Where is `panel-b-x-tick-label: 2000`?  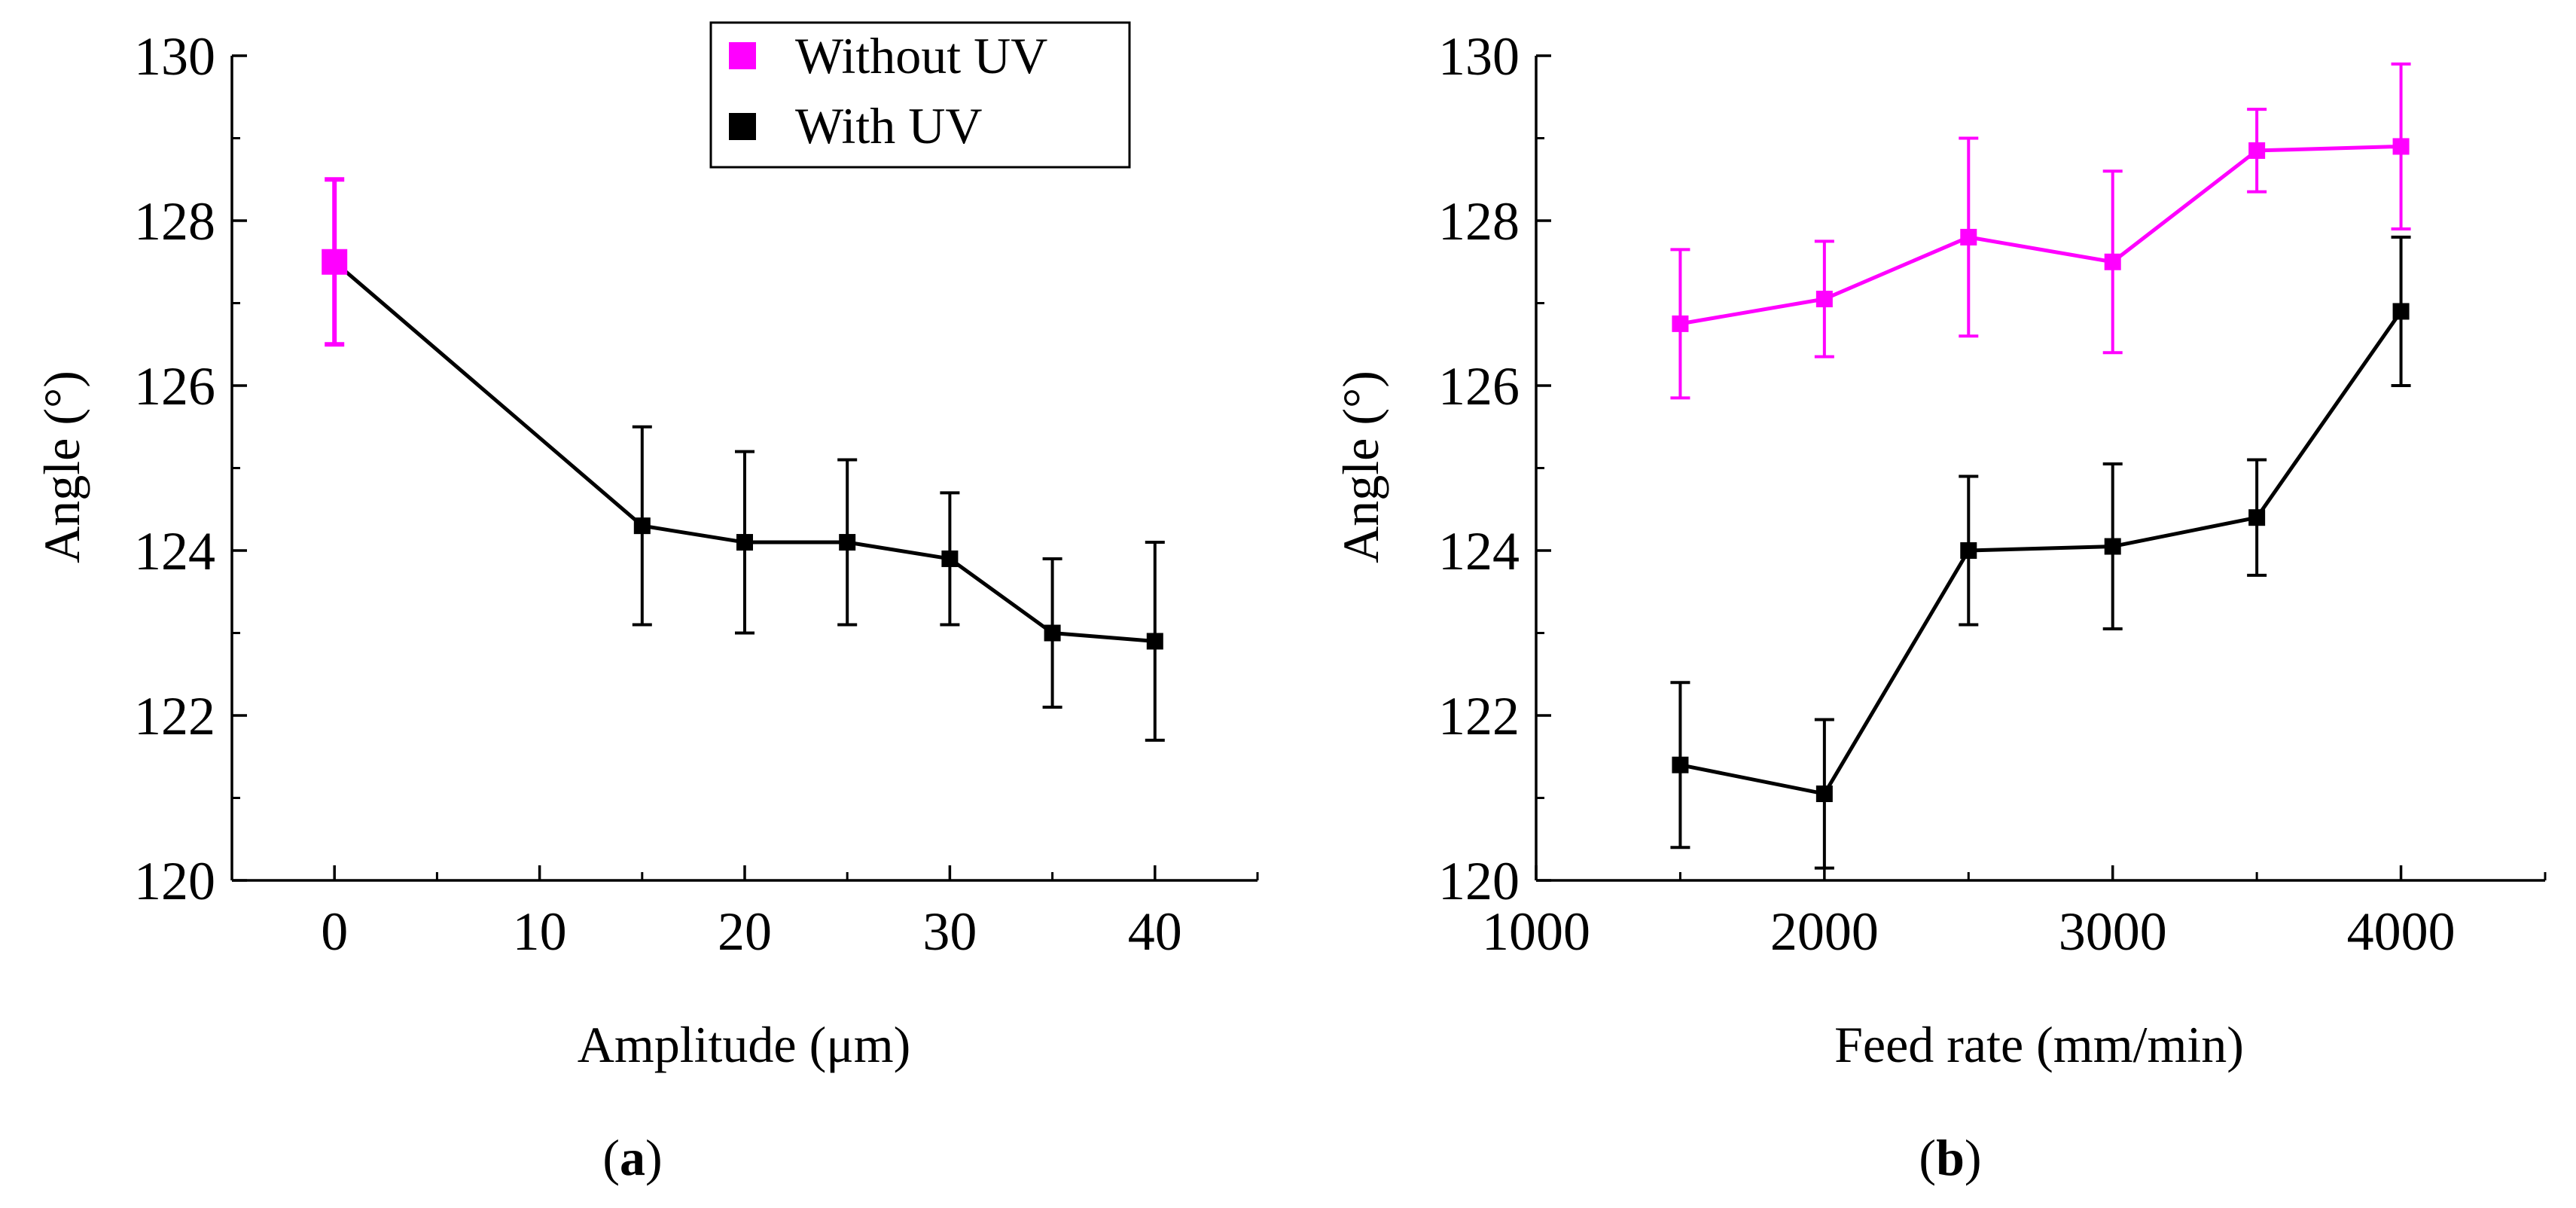
panel-b-x-tick-label: 2000 is located at coordinates (1824, 931).